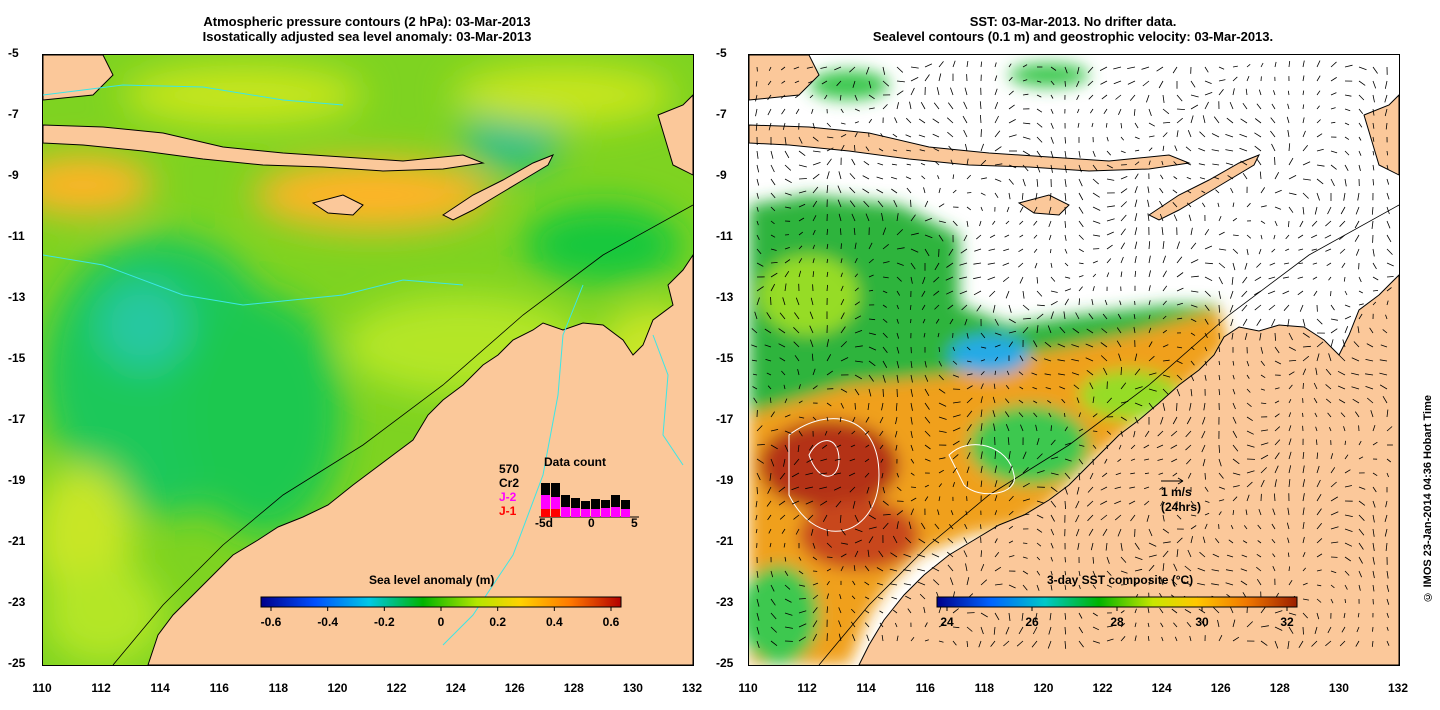 The height and width of the screenshot is (710, 1440). I want to click on sst-cb-tick-label-0: 24, so click(947, 622).